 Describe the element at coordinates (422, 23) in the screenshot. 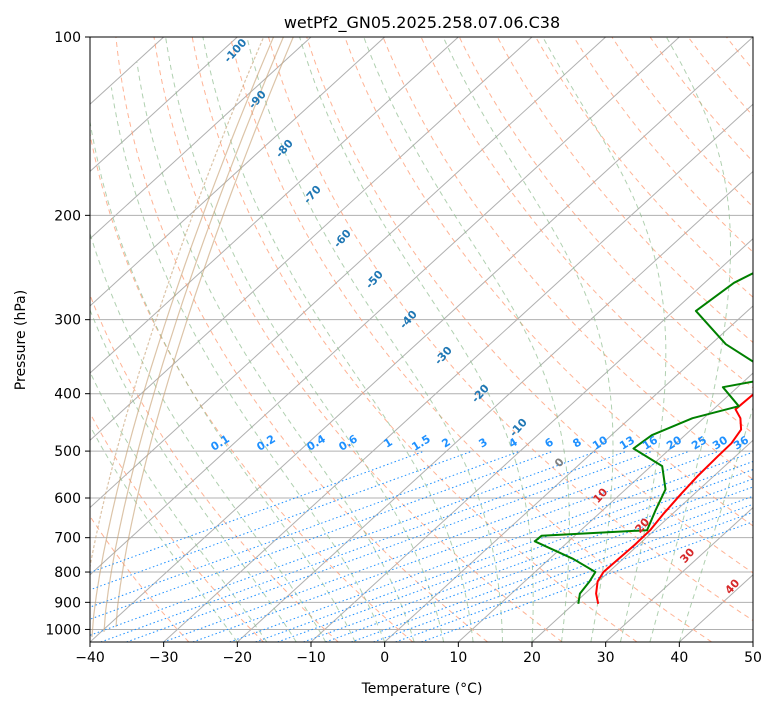

I see `chart-title: wetPf2_GN05.2025.258.07.06.C38` at that location.